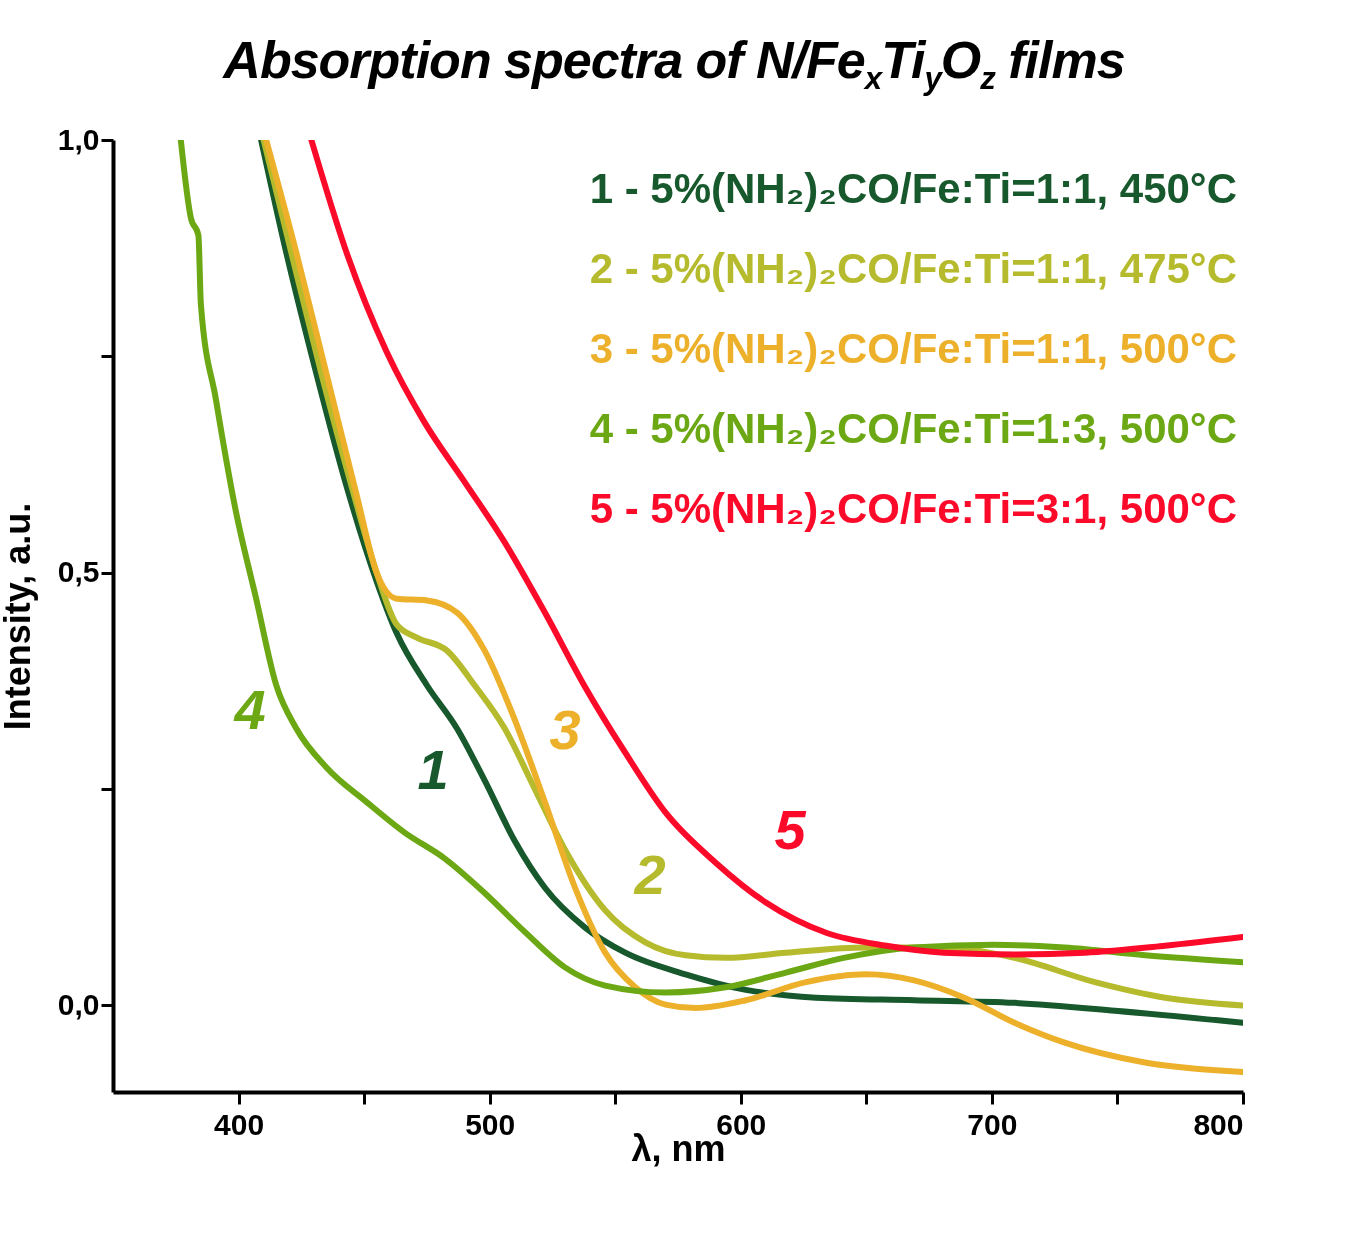  I want to click on y-tick-label: 0,5, so click(78, 572).